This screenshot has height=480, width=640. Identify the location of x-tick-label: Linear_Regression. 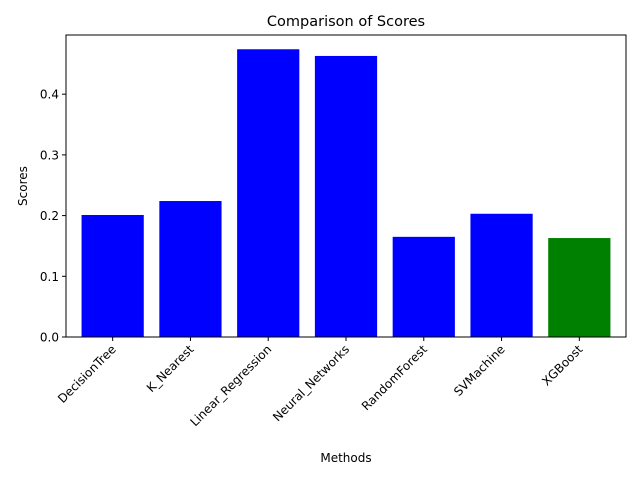
(230, 385).